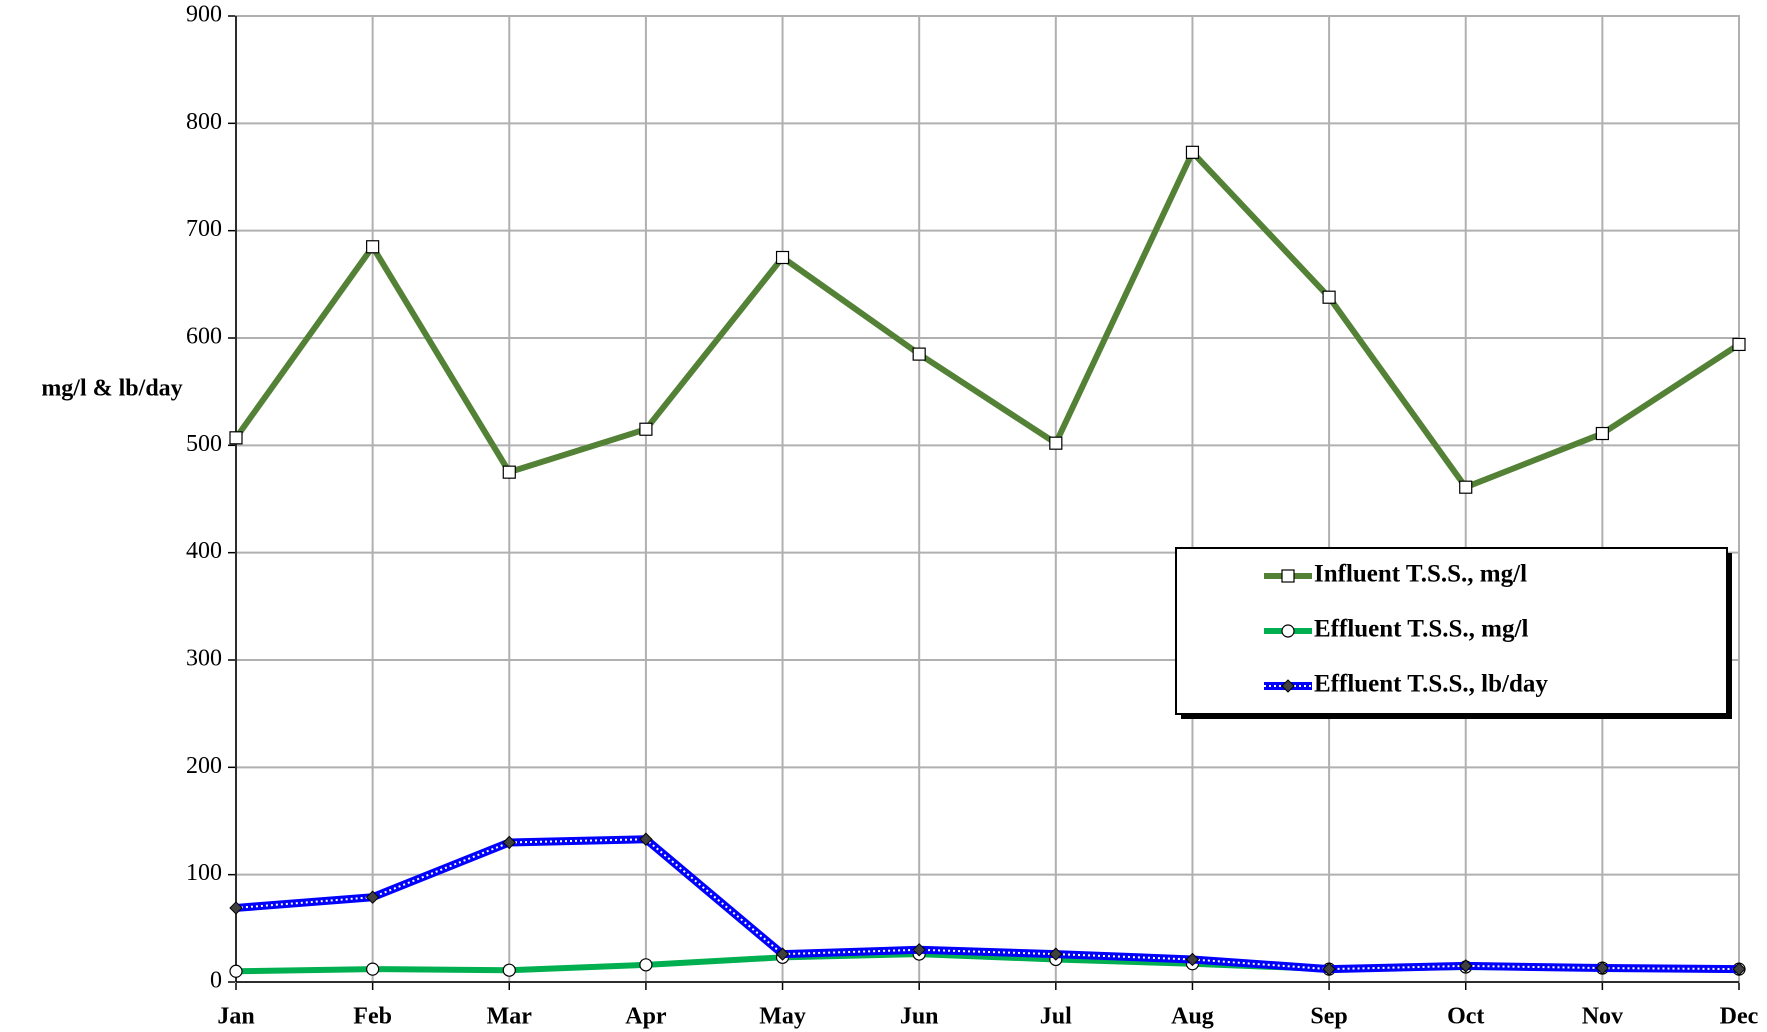  I want to click on x-tick-label: Apr, so click(646, 1017).